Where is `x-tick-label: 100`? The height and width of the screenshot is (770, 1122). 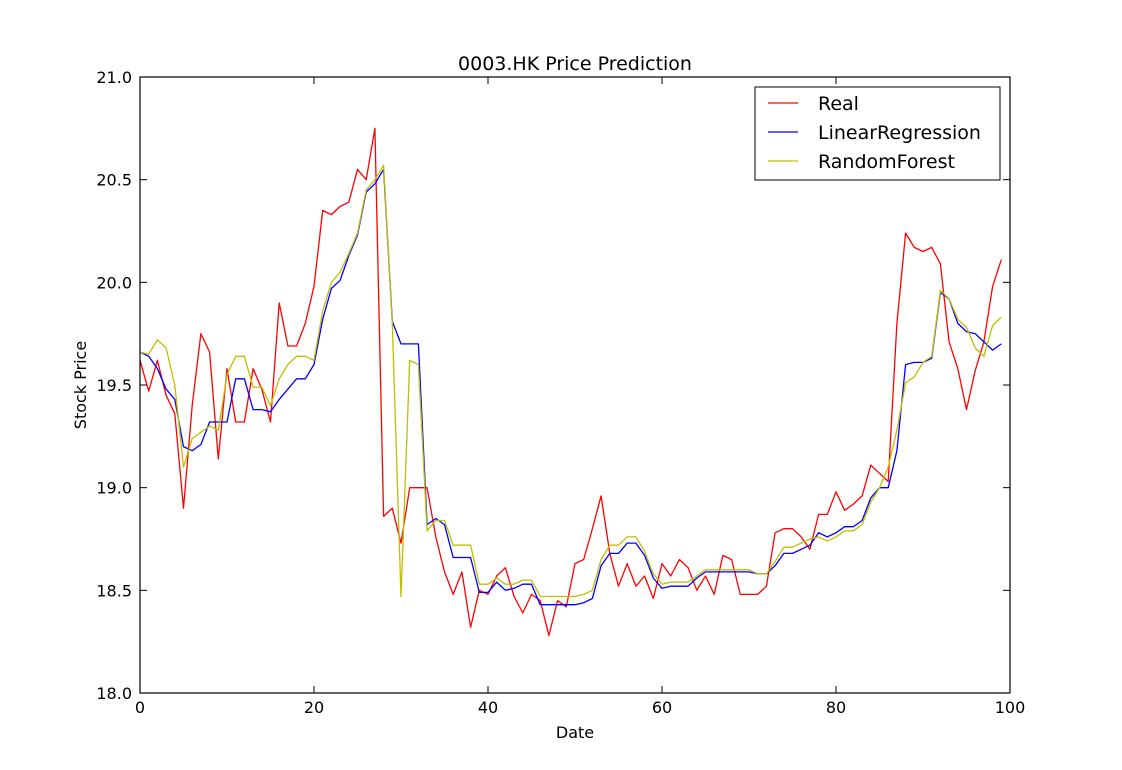
x-tick-label: 100 is located at coordinates (1010, 707).